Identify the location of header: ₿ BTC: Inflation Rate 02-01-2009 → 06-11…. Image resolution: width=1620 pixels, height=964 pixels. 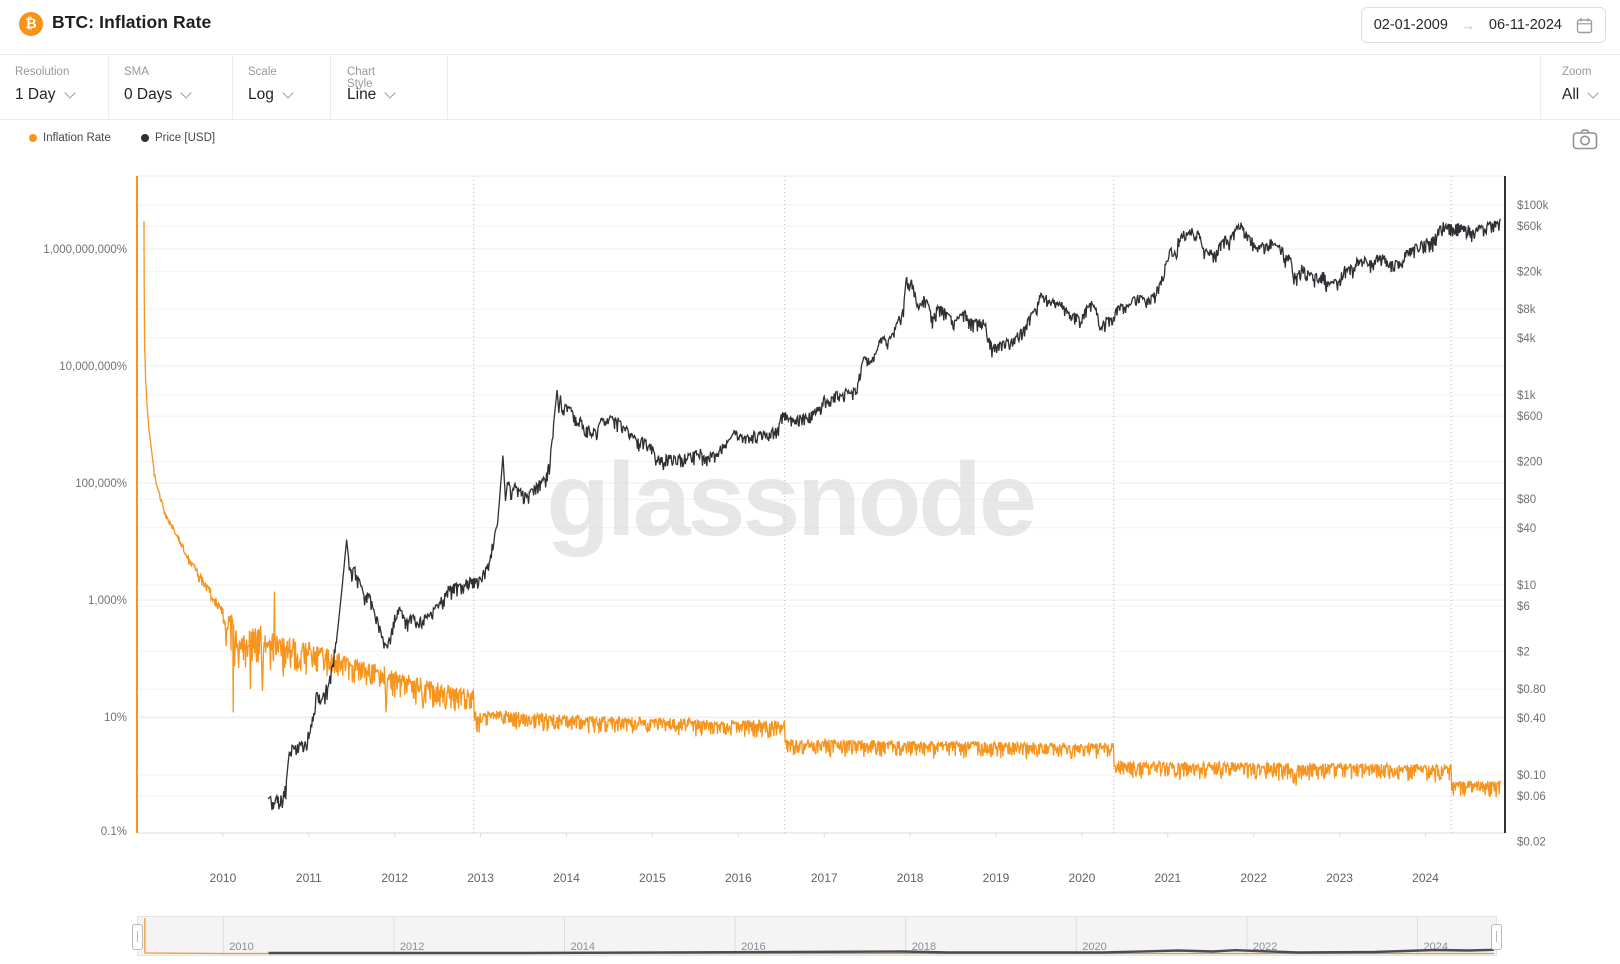
(810, 27).